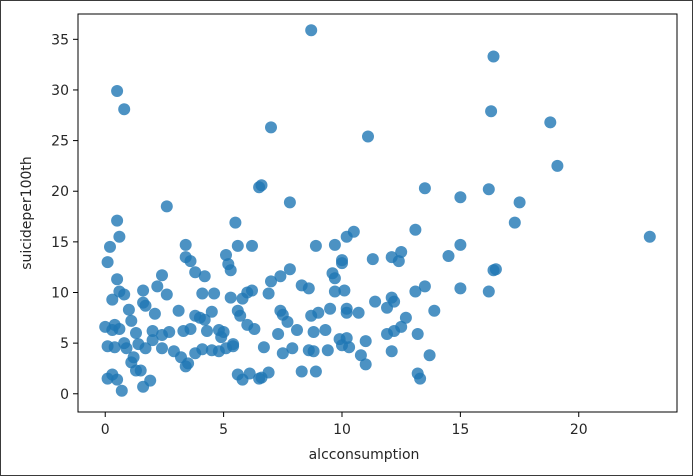 This screenshot has width=693, height=476. Describe the element at coordinates (64, 395) in the screenshot. I see `y-tick-label: 0` at that location.